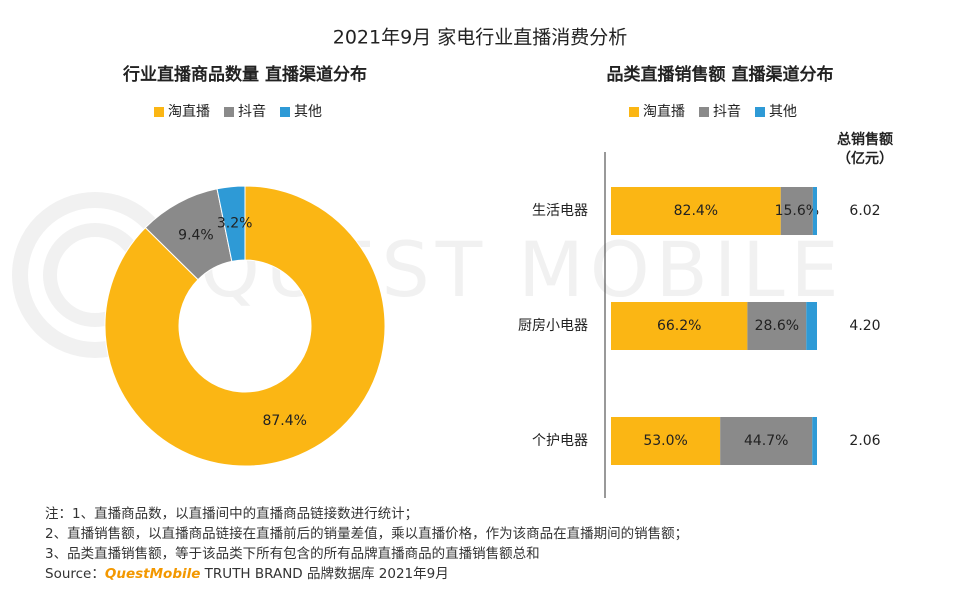  I want to click on bar-label: 44.7%, so click(766, 441).